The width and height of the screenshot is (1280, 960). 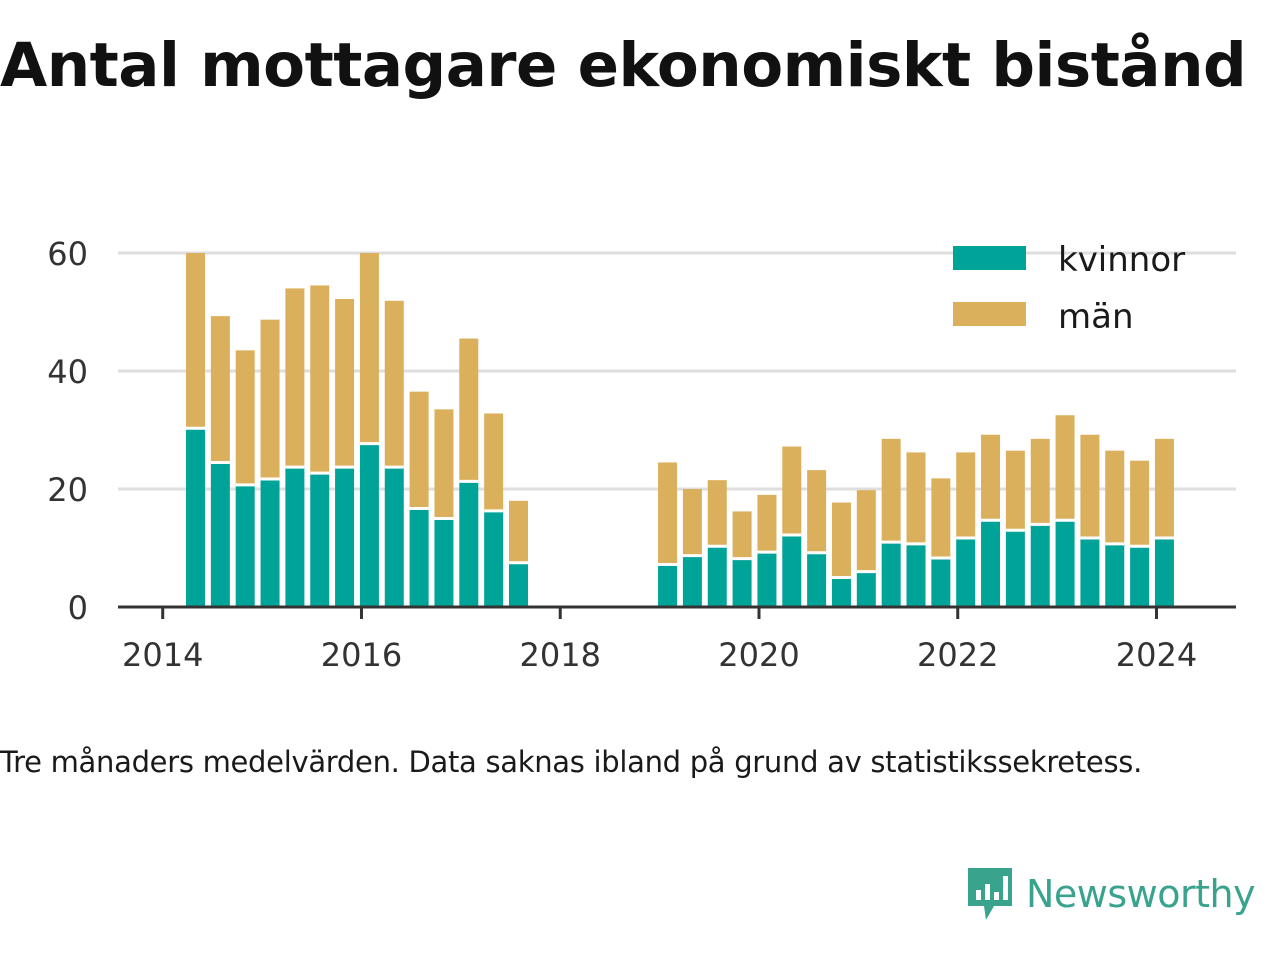 What do you see at coordinates (67, 372) in the screenshot?
I see `y-tick-label: 40` at bounding box center [67, 372].